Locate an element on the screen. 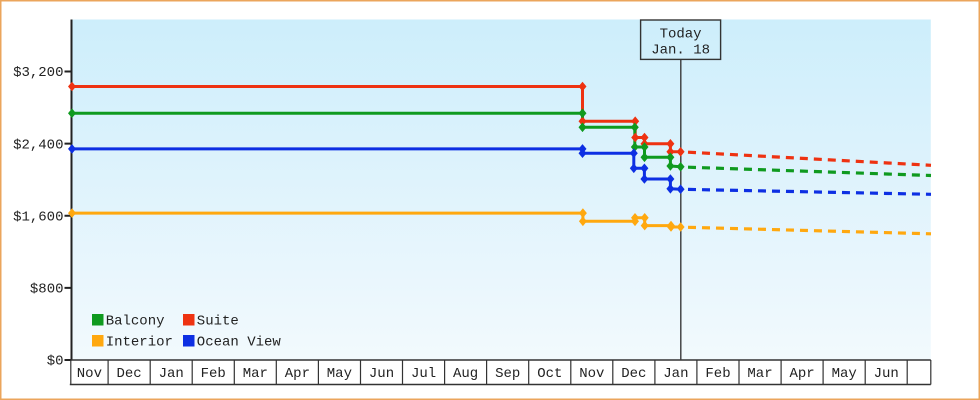 This screenshot has width=980, height=400. svg-text: $800 is located at coordinates (47, 290).